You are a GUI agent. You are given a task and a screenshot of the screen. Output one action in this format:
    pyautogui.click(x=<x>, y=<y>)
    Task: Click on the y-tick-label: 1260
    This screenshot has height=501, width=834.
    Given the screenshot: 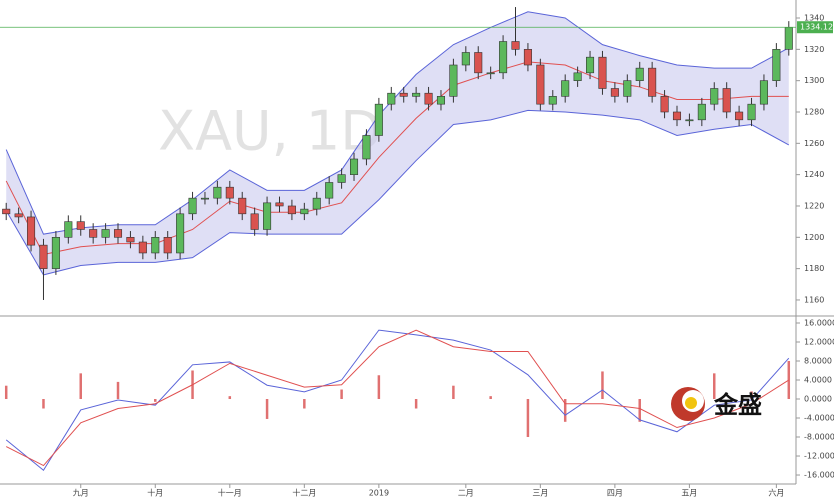 What is the action you would take?
    pyautogui.click(x=814, y=143)
    